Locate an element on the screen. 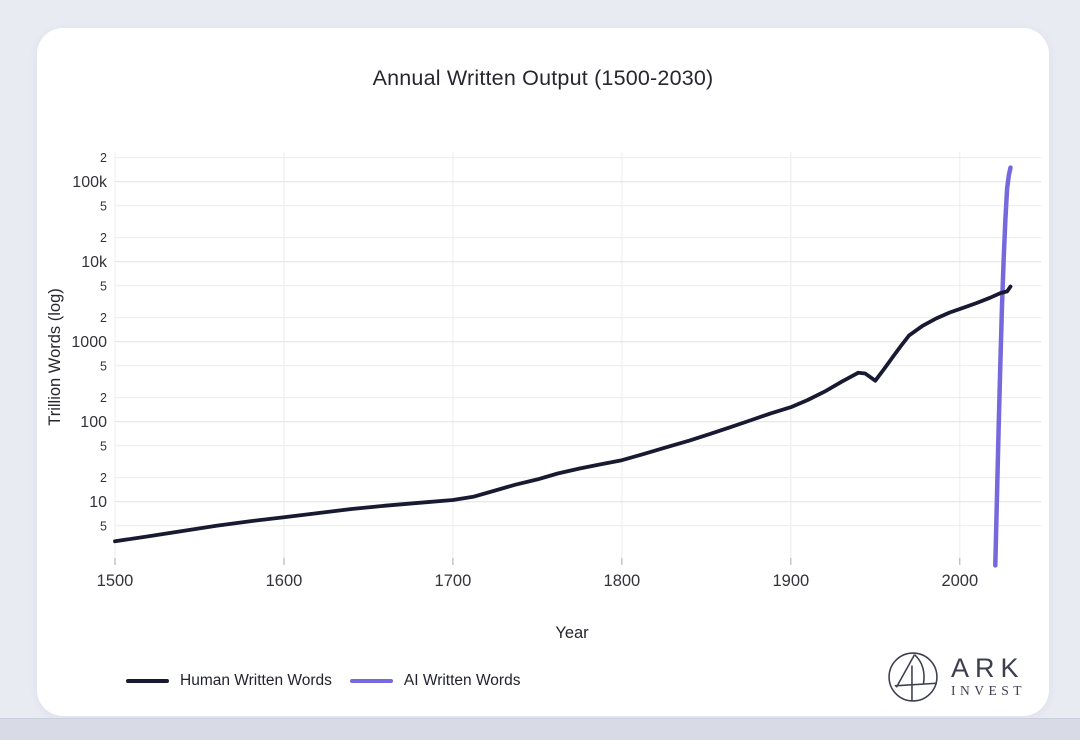 Image resolution: width=1080 pixels, height=740 pixels. x-tick-label: 1500 is located at coordinates (115, 581).